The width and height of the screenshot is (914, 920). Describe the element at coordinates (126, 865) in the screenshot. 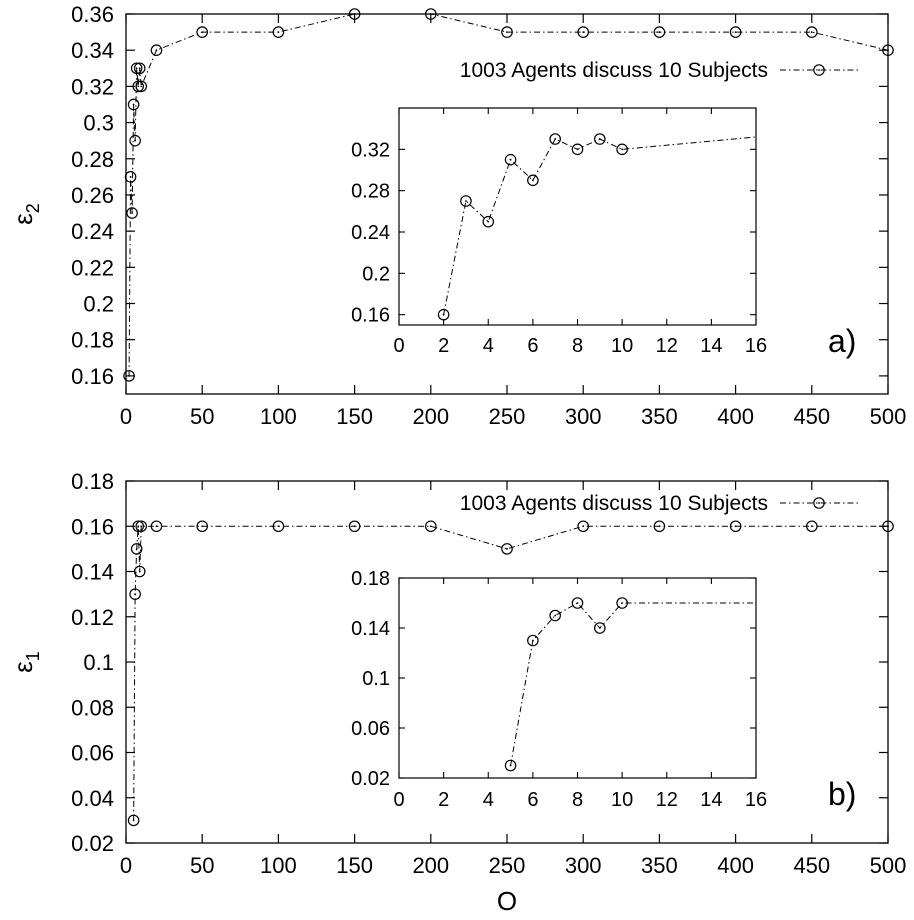

I see `x-tick-label: 0` at that location.